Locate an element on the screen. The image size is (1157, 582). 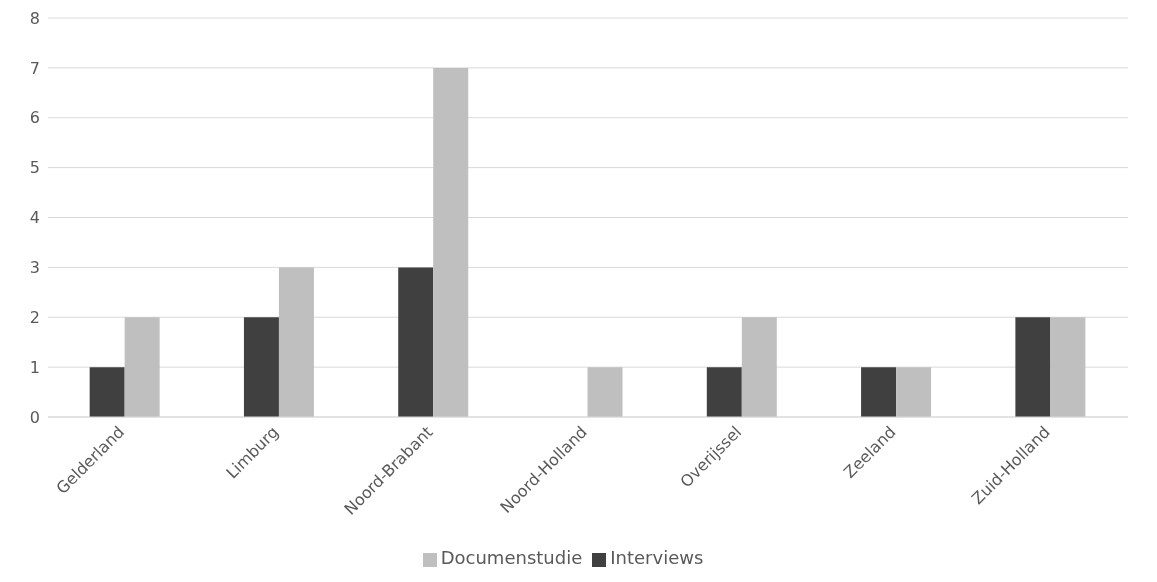
y-tick-label: 1 is located at coordinates (34, 367).